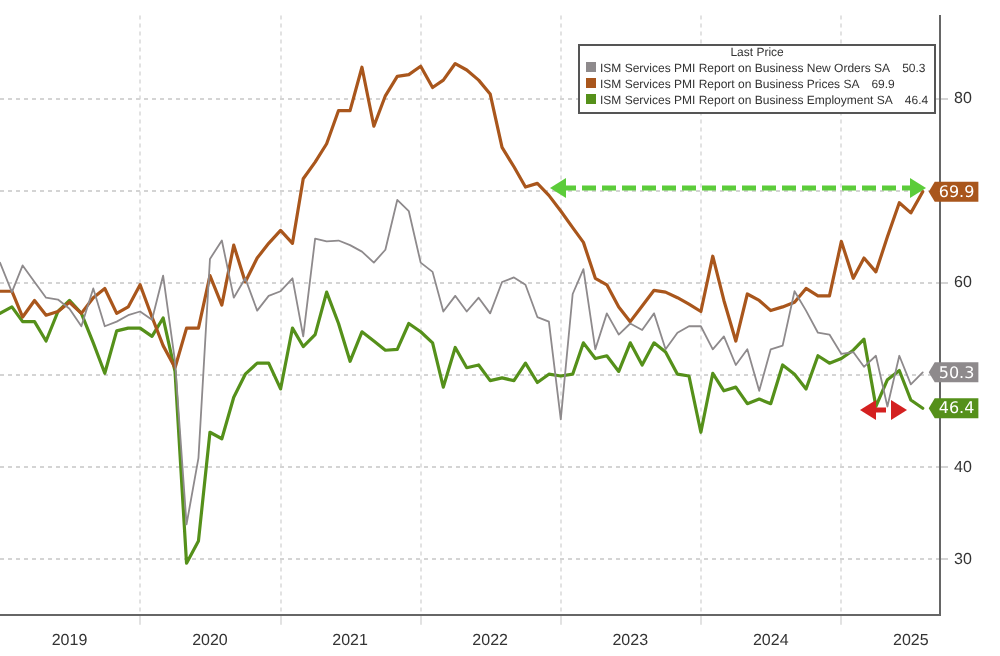  I want to click on y-tick-label: 30, so click(963, 558).